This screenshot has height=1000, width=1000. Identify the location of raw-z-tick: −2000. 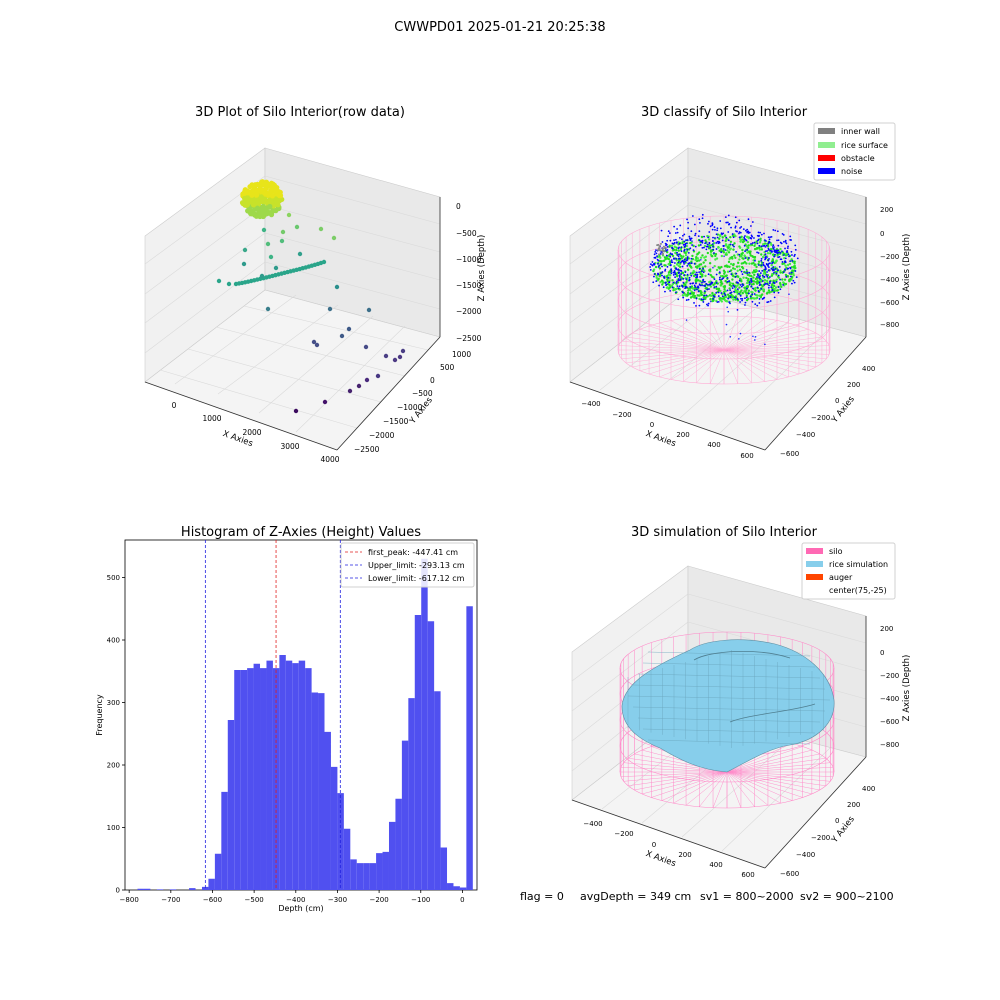
(469, 311).